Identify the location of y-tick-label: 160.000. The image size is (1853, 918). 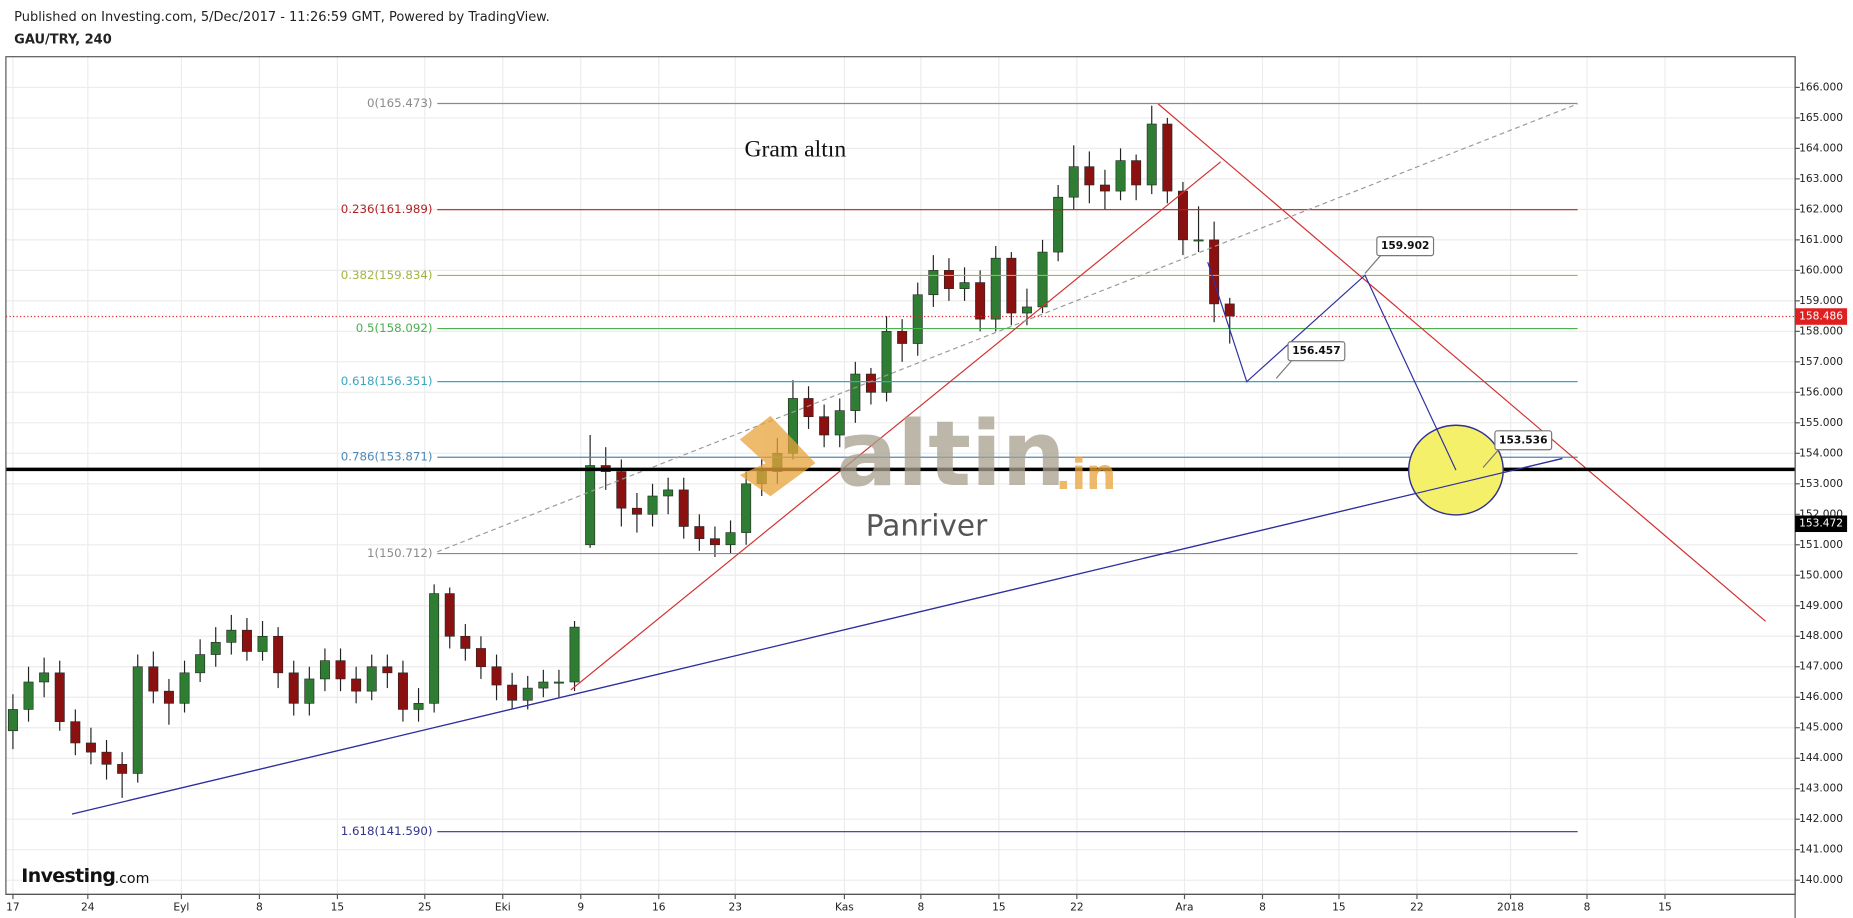
(1821, 269).